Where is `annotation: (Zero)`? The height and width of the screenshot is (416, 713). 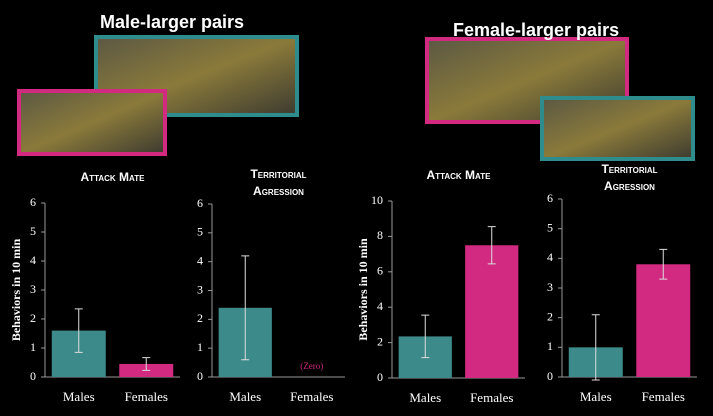
annotation: (Zero) is located at coordinates (311, 366).